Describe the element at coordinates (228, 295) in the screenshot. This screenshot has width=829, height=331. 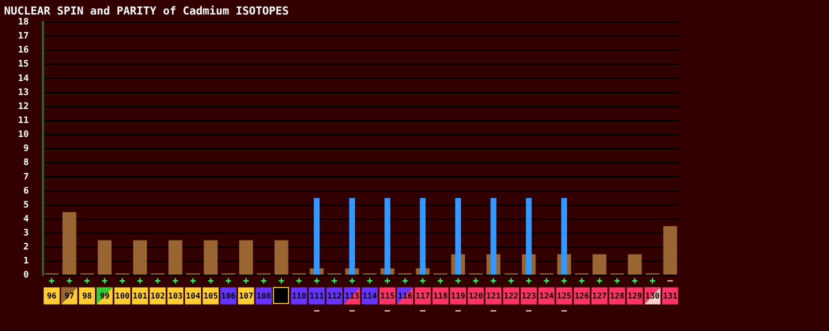
I see `x-tick-label: 106` at that location.